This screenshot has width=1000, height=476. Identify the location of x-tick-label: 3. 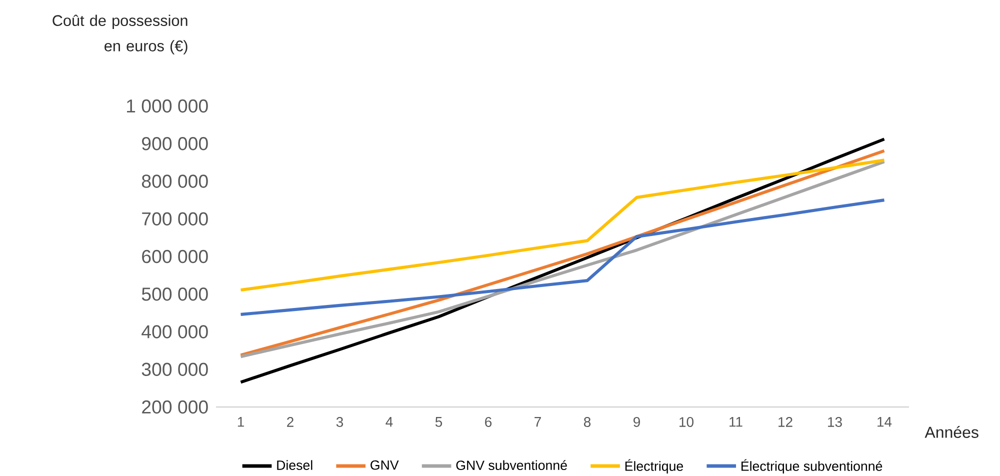
(340, 422).